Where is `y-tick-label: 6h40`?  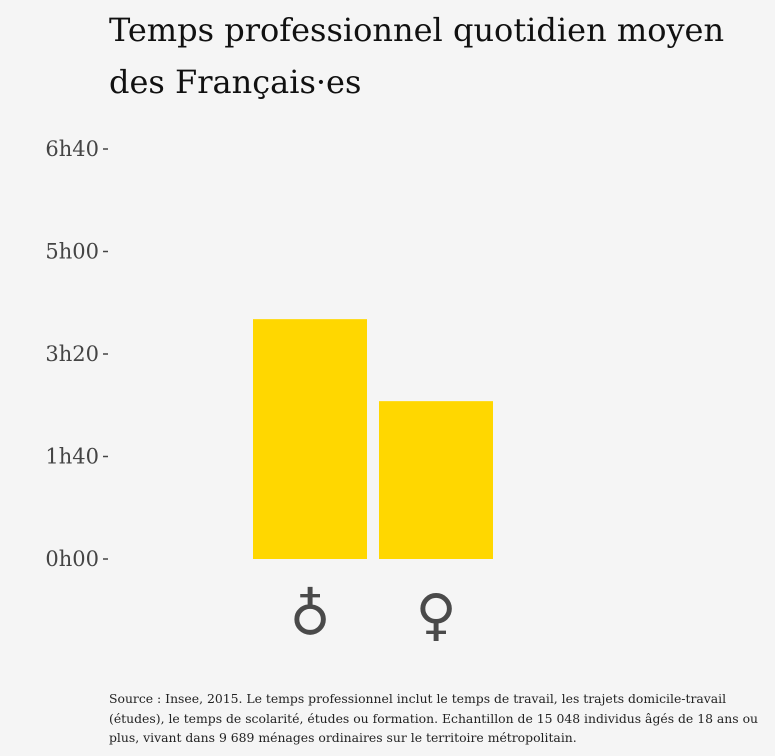
y-tick-label: 6h40 is located at coordinates (72, 149).